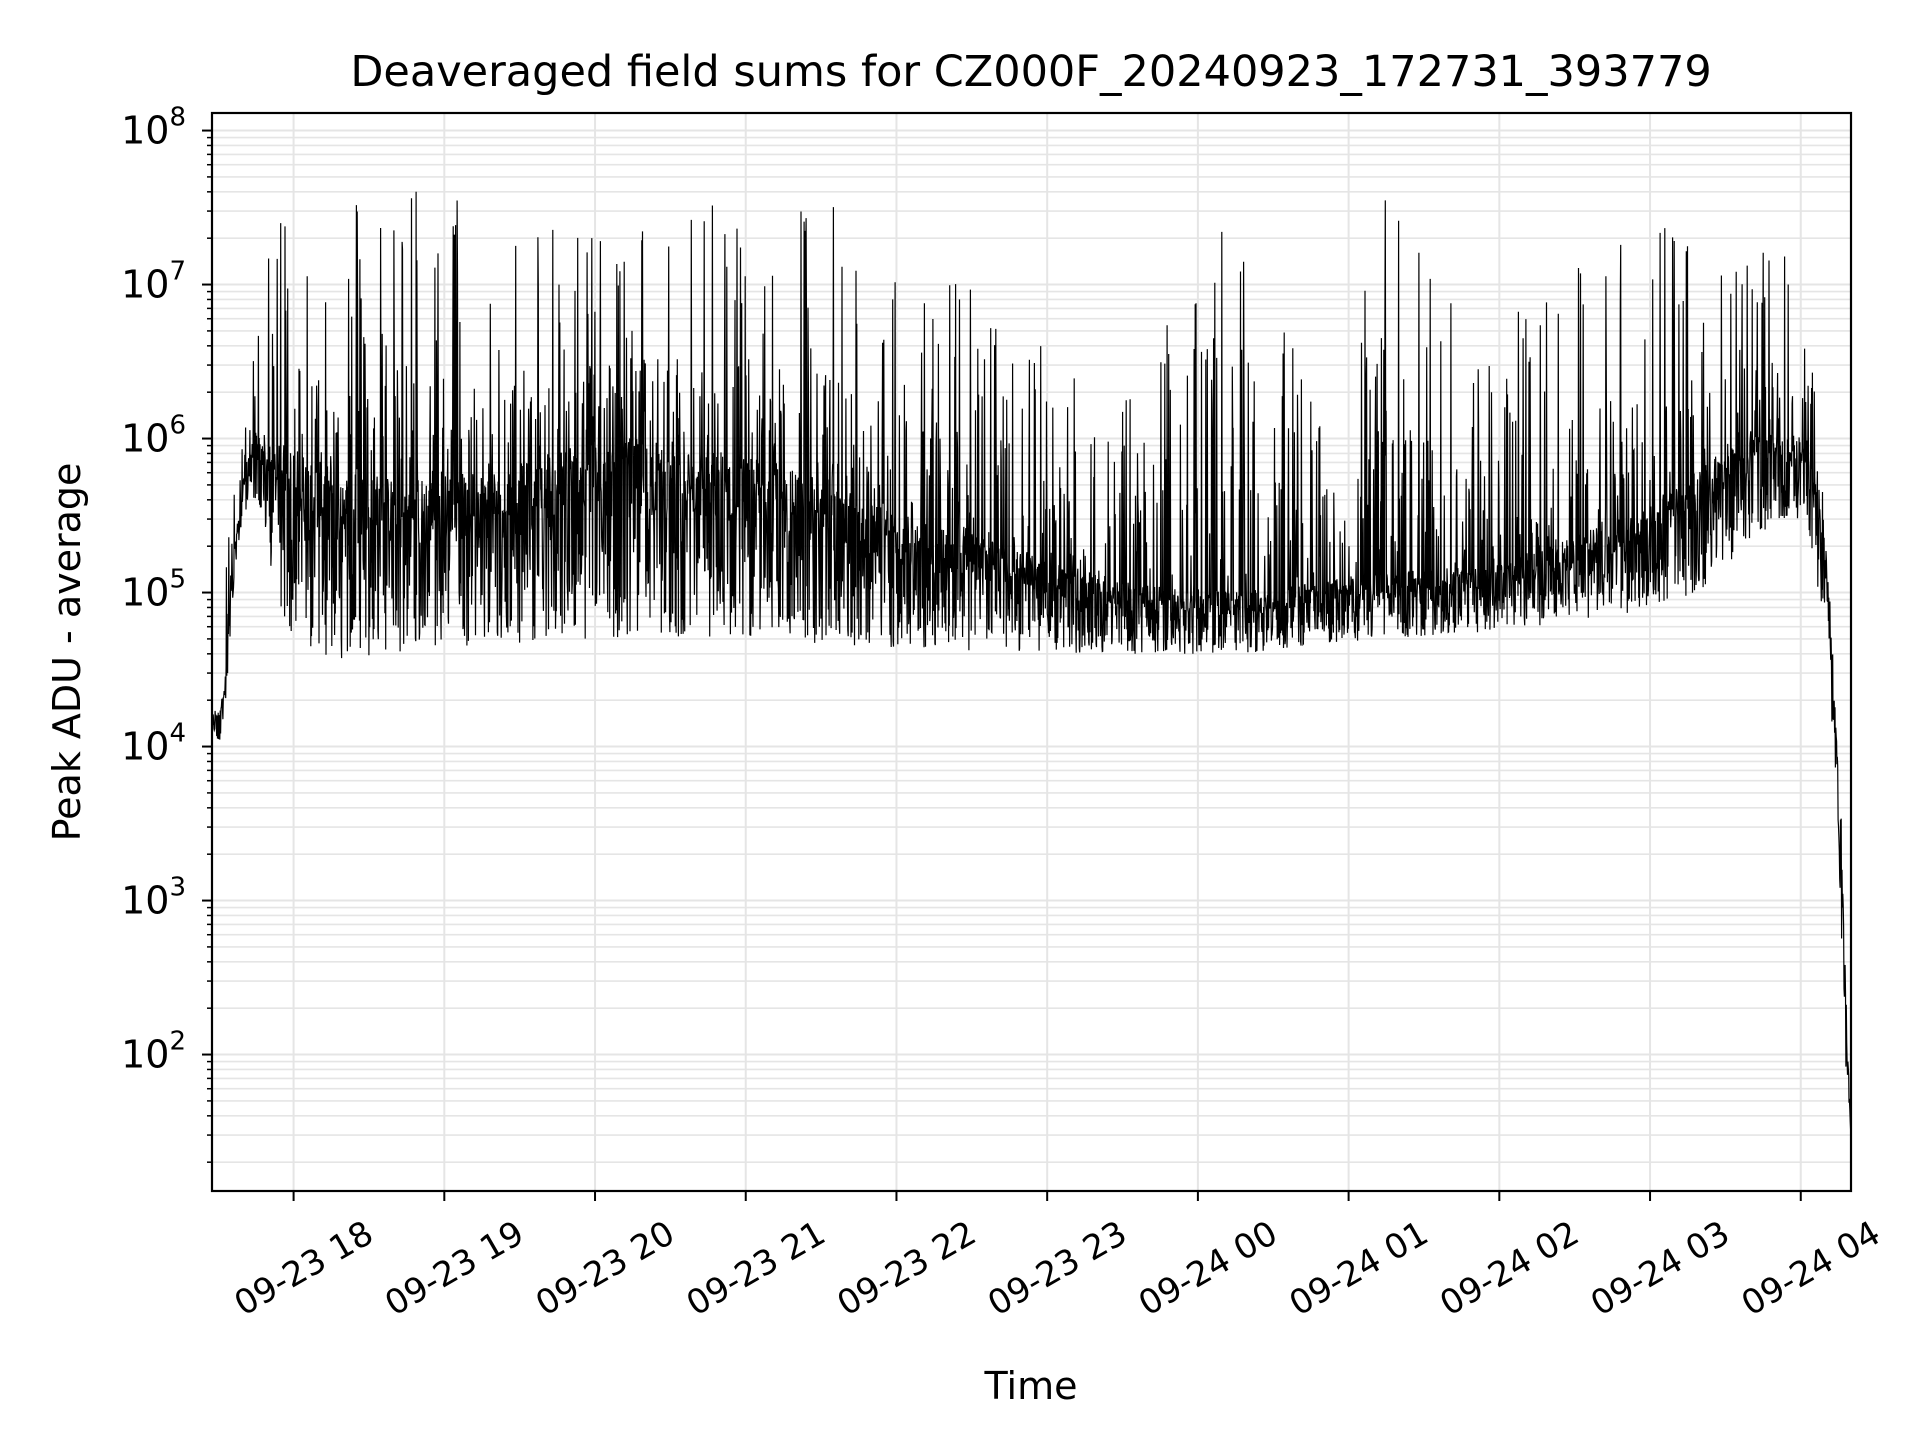 This screenshot has width=1920, height=1440. I want to click on y-tick-exponent: 3, so click(177, 888).